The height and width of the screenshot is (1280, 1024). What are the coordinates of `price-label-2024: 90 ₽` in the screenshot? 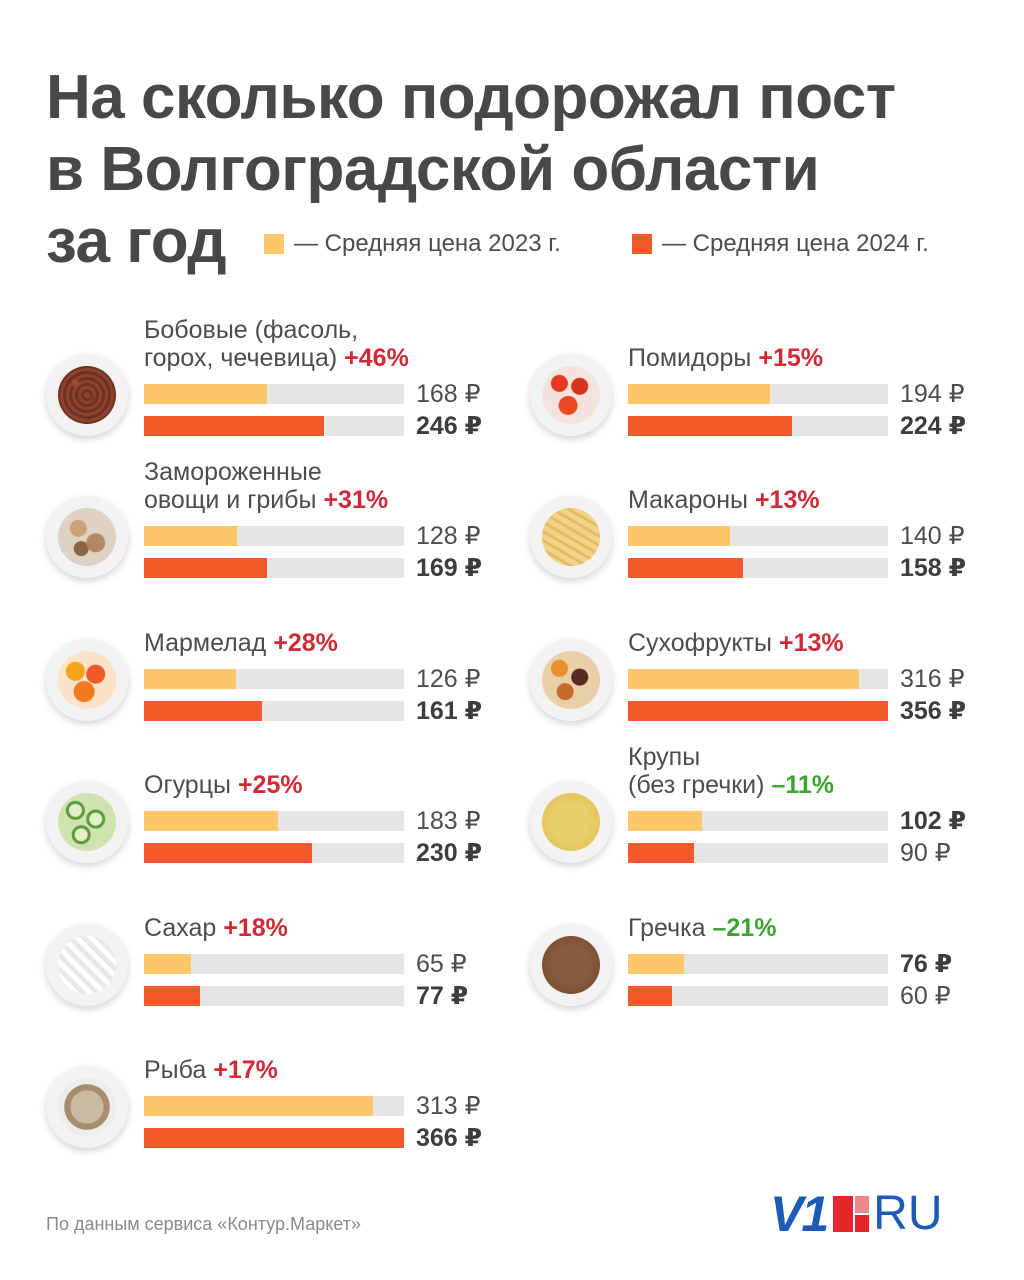 It's located at (925, 853).